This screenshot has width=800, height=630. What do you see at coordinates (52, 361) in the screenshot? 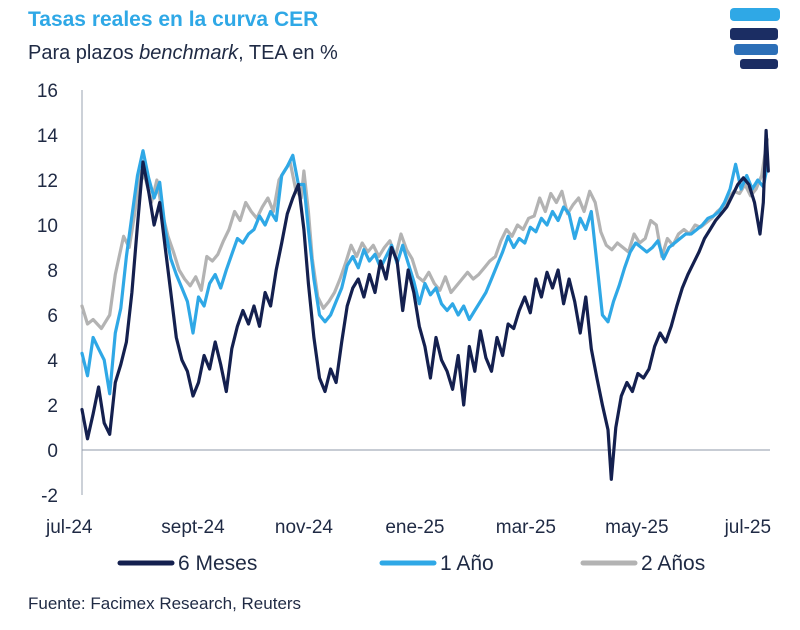
I see `y-tick-label: 4` at bounding box center [52, 361].